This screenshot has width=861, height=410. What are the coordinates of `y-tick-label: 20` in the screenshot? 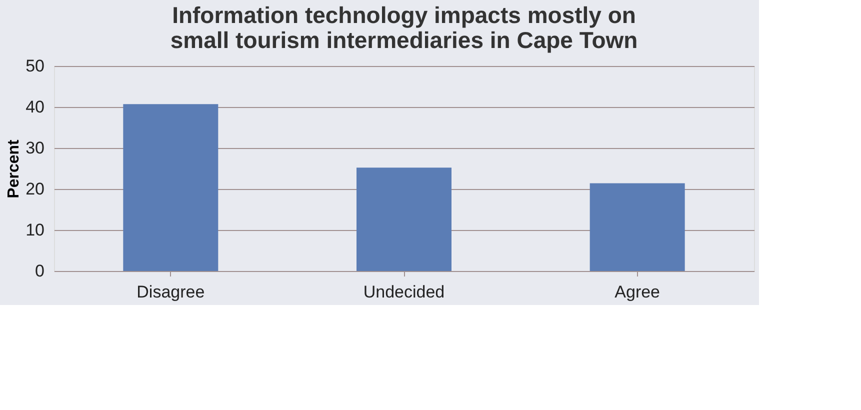 It's located at (35, 189).